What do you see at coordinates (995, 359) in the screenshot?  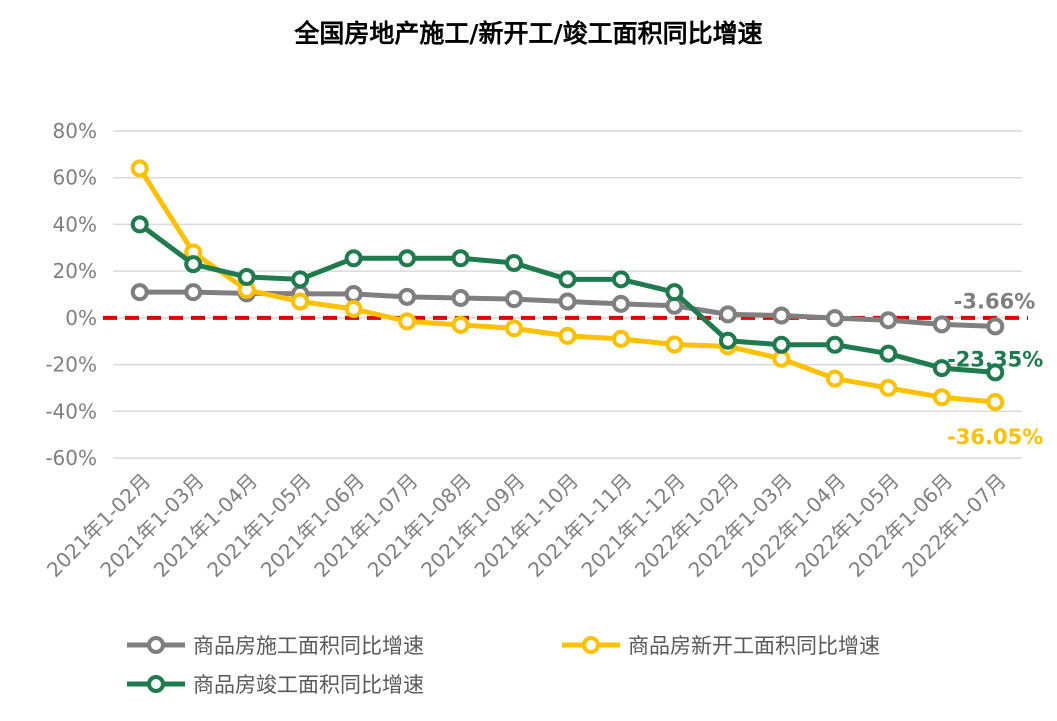 I see `series-end-label: -23.35%` at bounding box center [995, 359].